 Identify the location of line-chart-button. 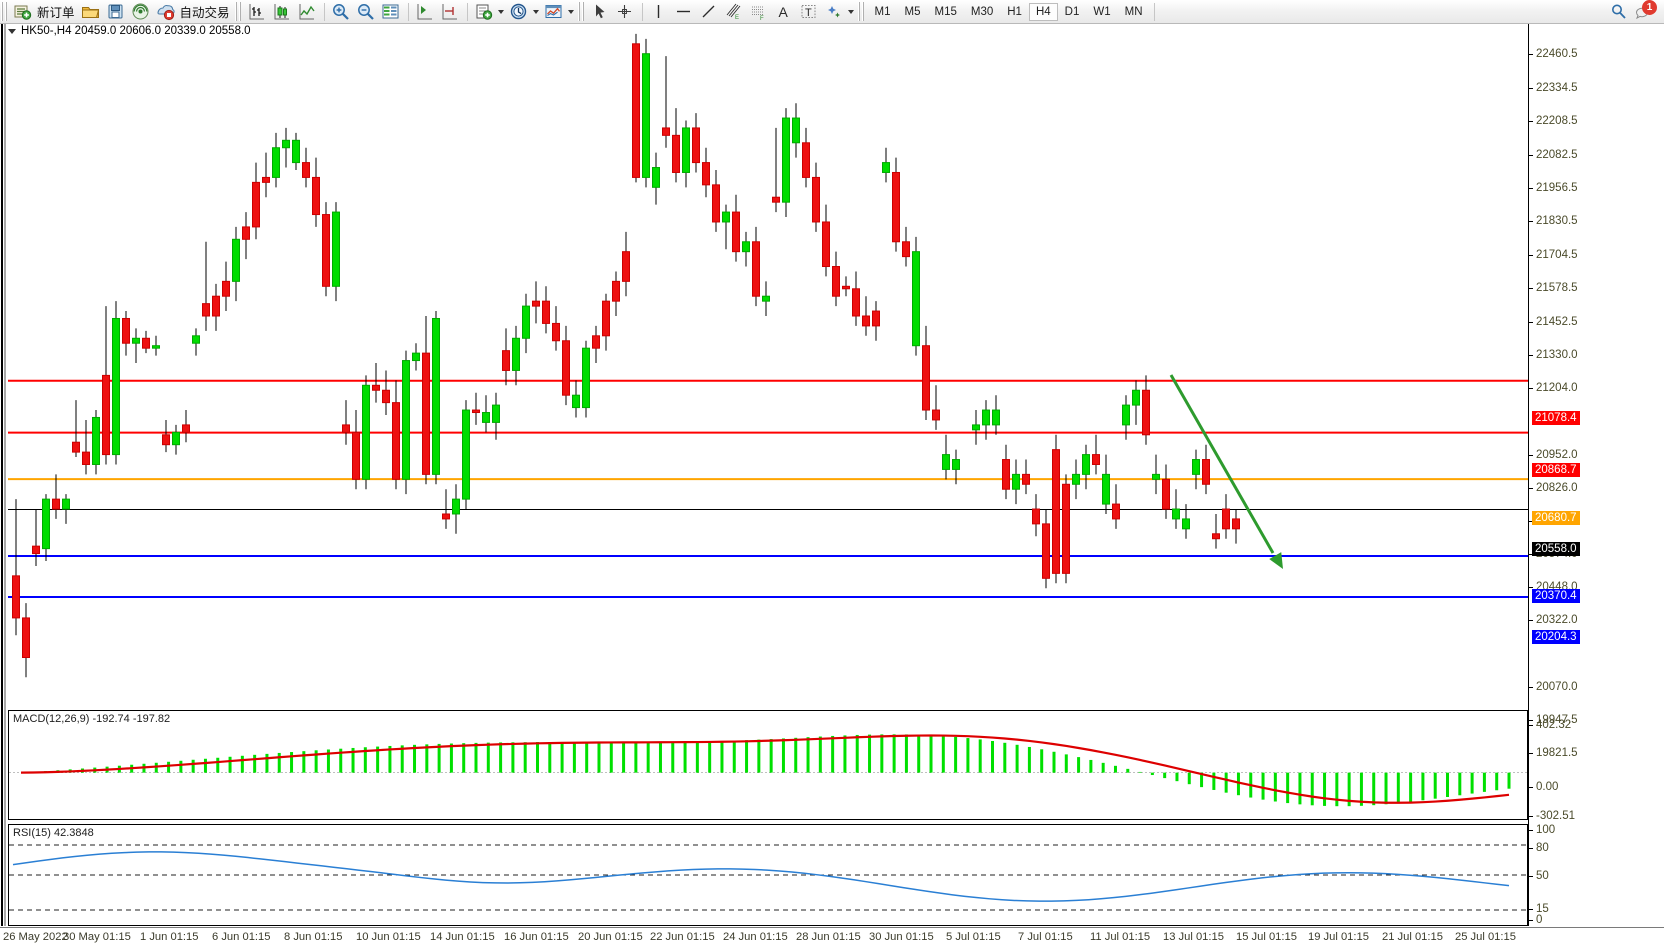
(307, 11).